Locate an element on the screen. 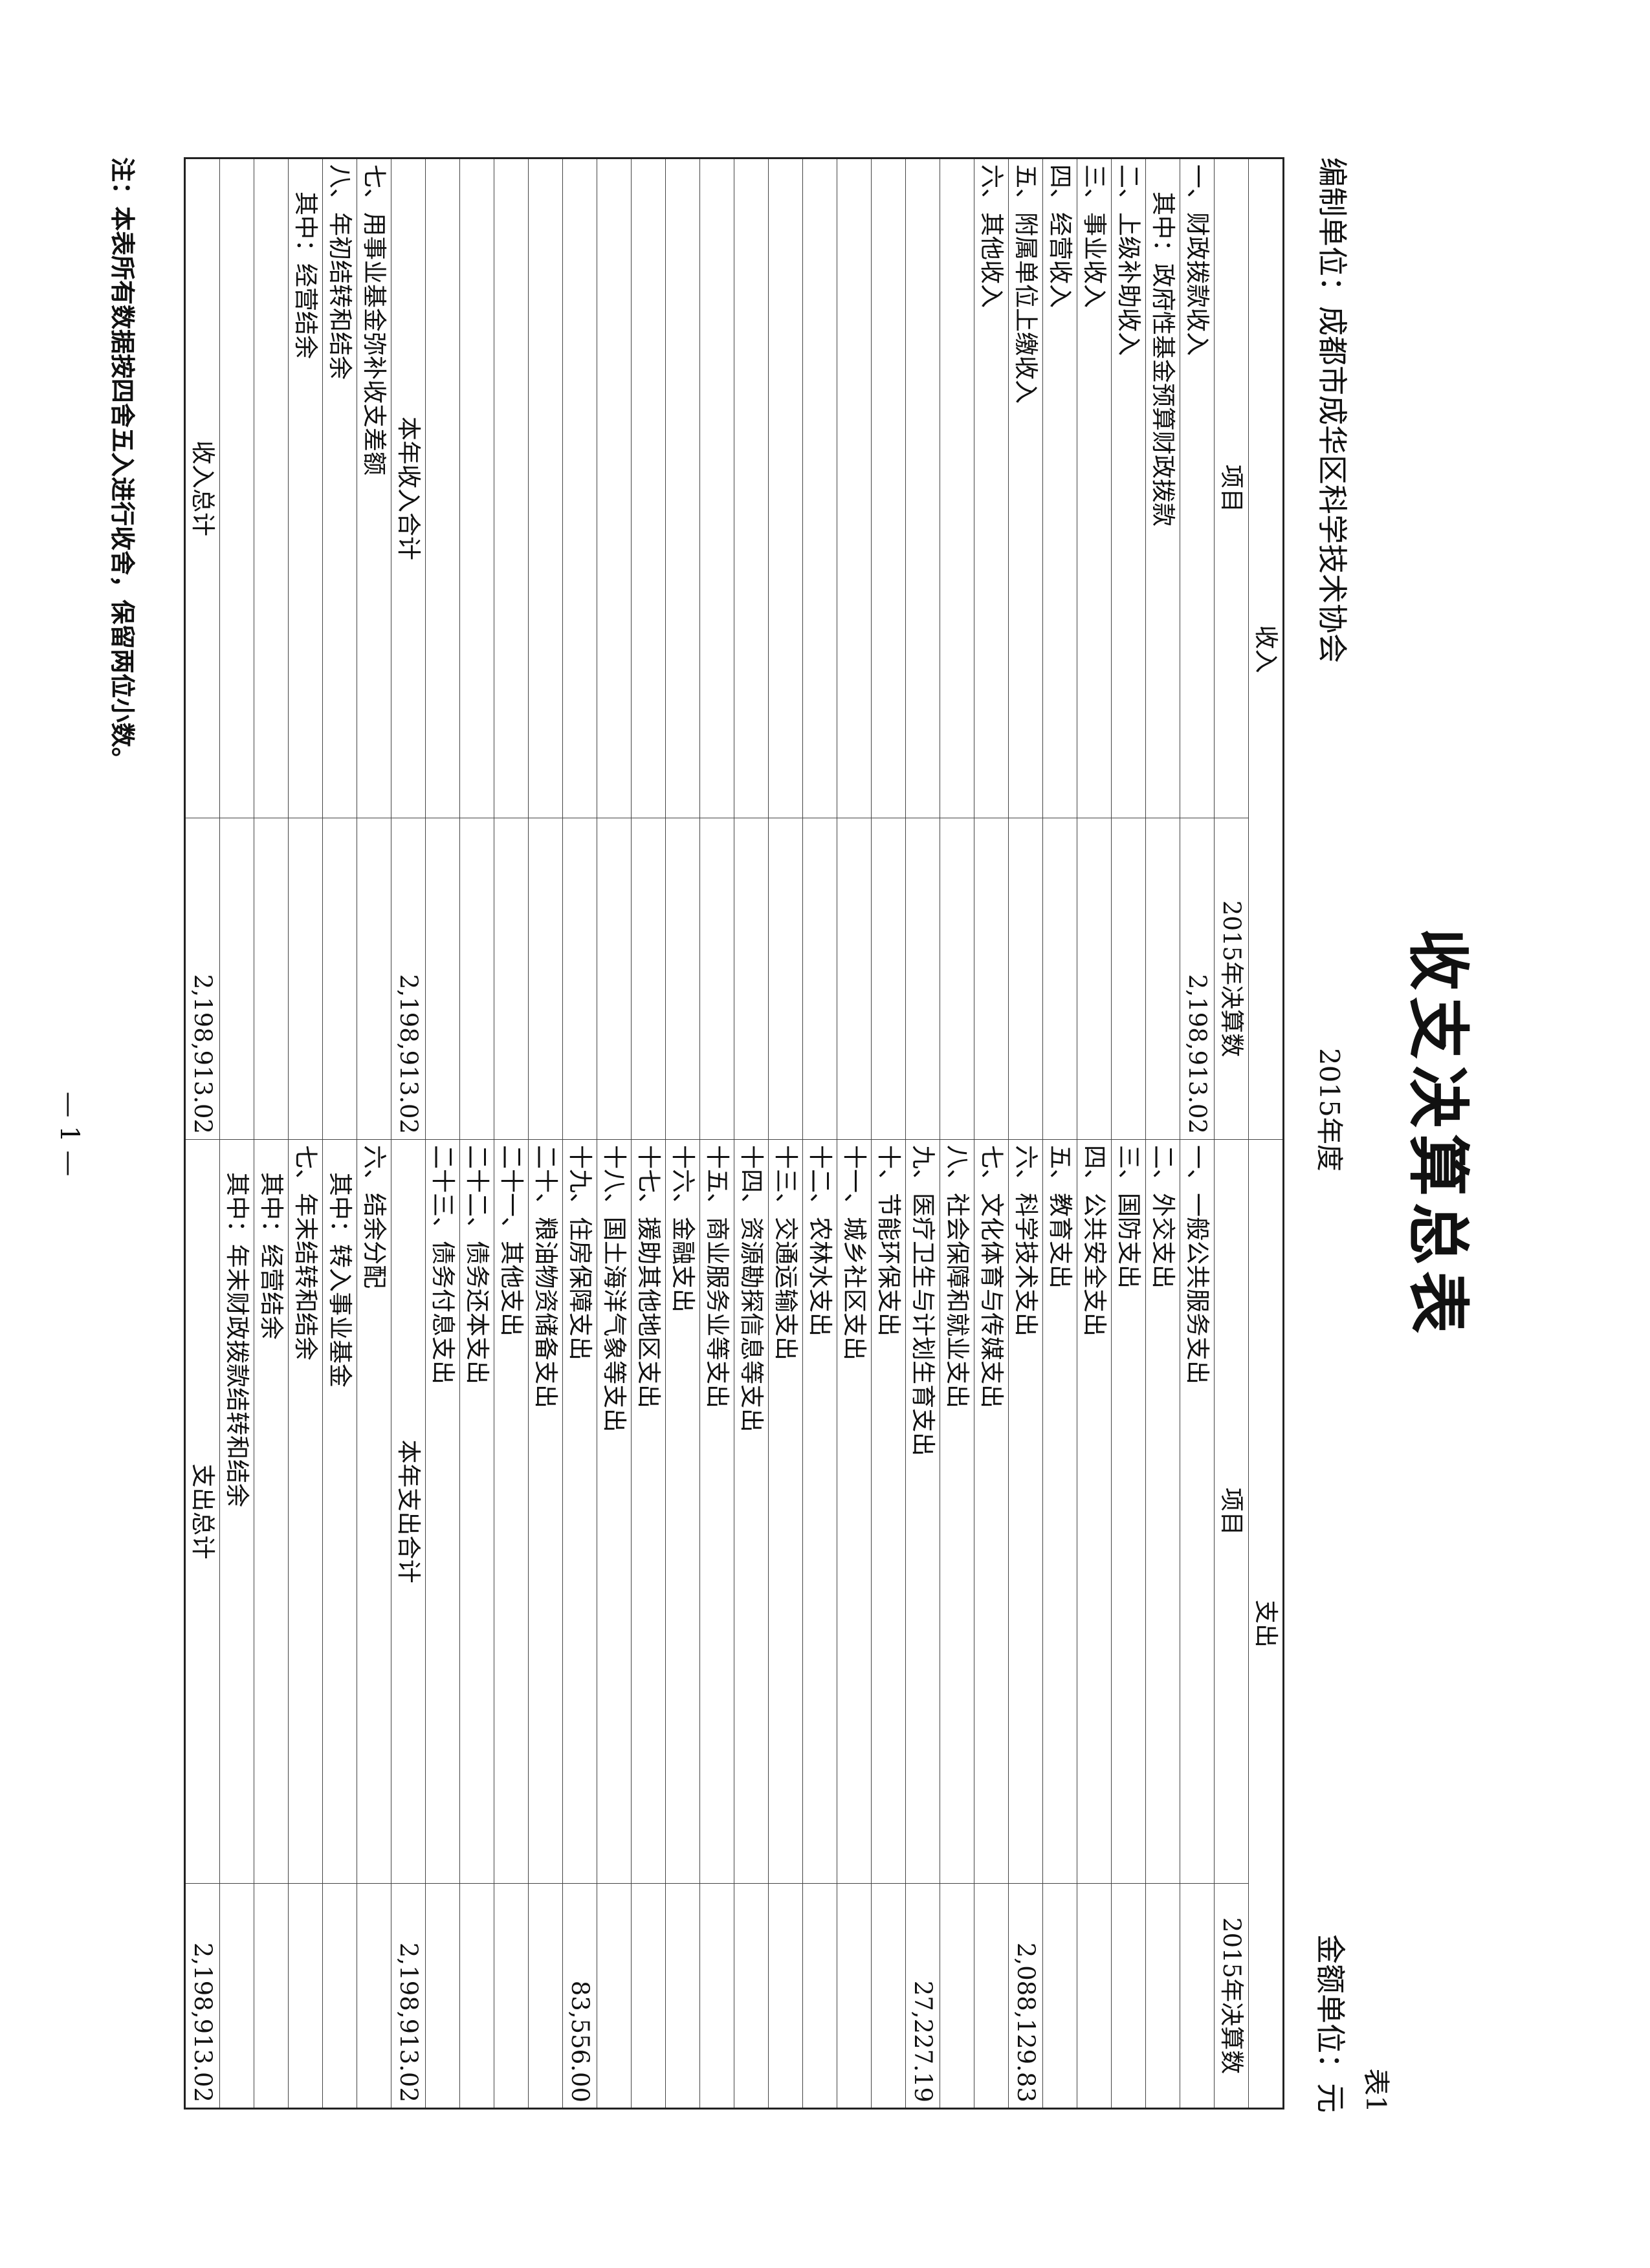  row: 五、附属单位上缴收入 六、科学技术支出 2,088,129.83 is located at coordinates (1025, 1133).